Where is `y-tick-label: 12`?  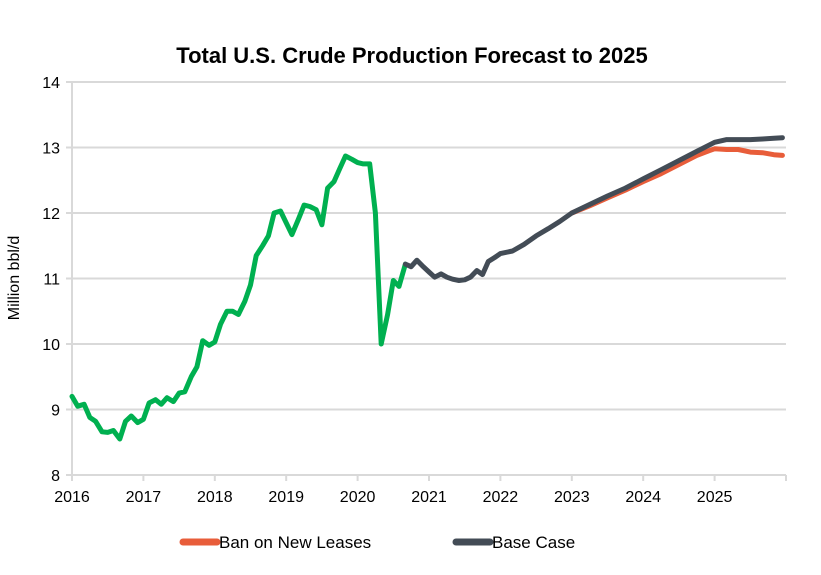 y-tick-label: 12 is located at coordinates (51, 214).